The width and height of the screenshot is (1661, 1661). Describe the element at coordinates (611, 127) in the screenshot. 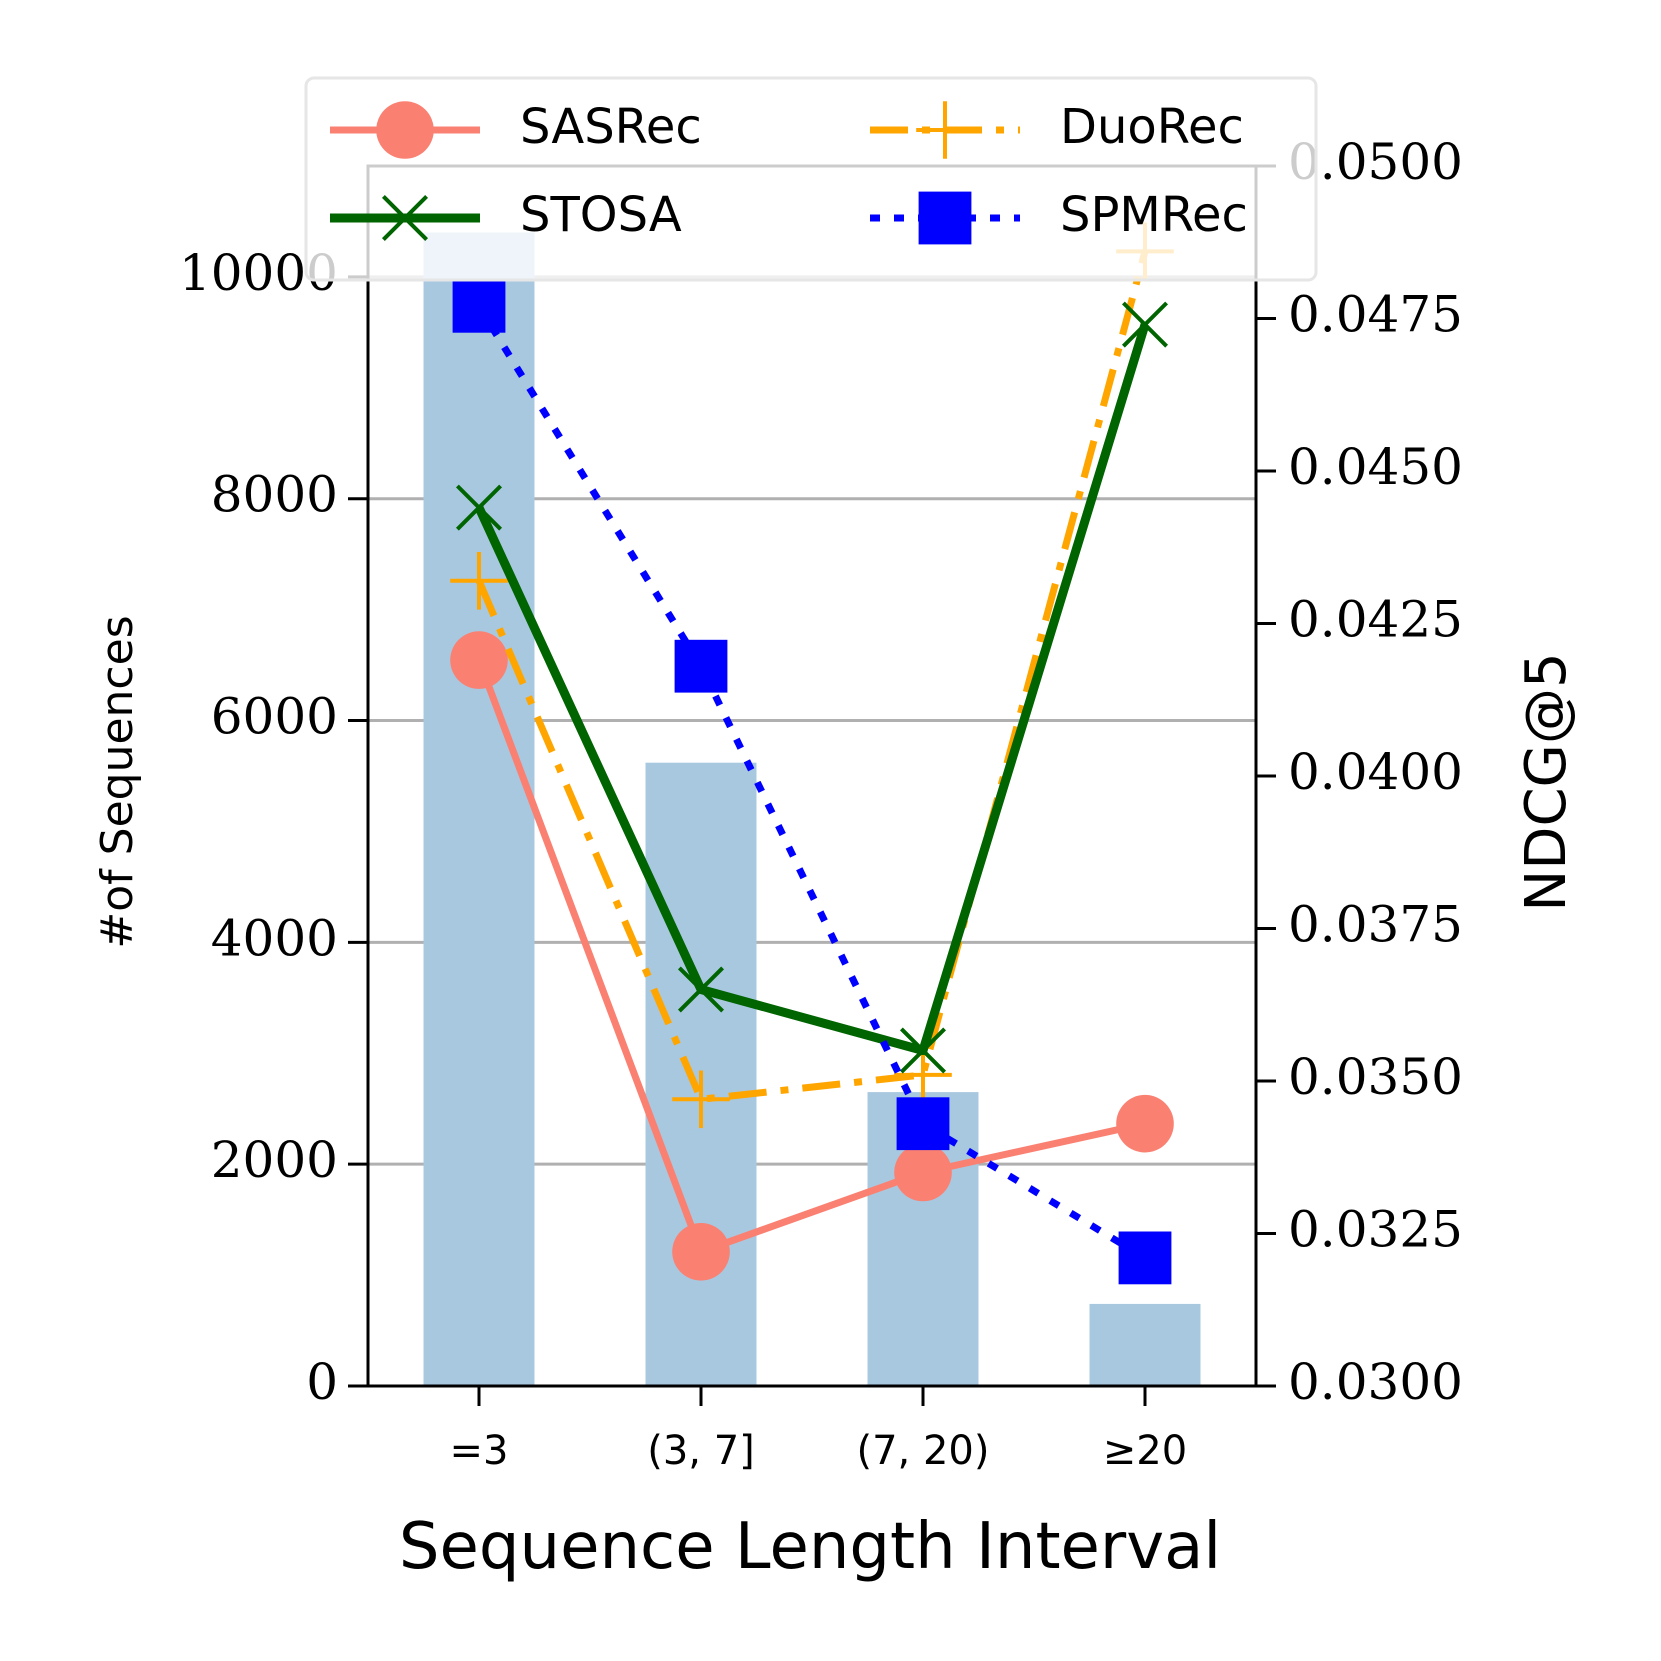

I see `legend-label: SASRec` at that location.